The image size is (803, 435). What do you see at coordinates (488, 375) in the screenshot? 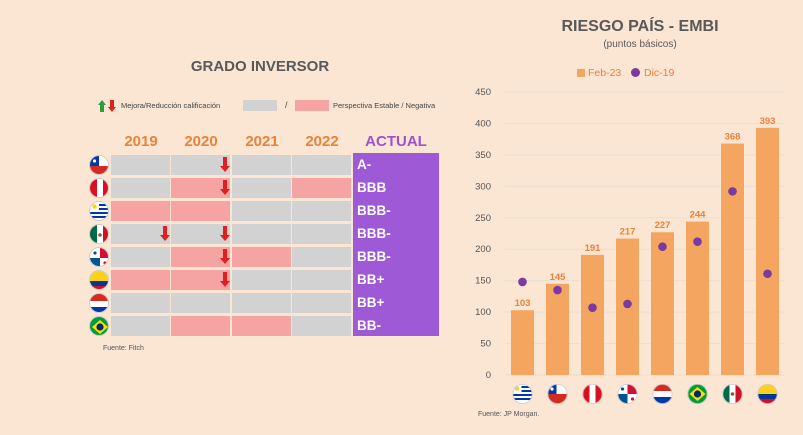
I see `y-tick-label: 0` at bounding box center [488, 375].